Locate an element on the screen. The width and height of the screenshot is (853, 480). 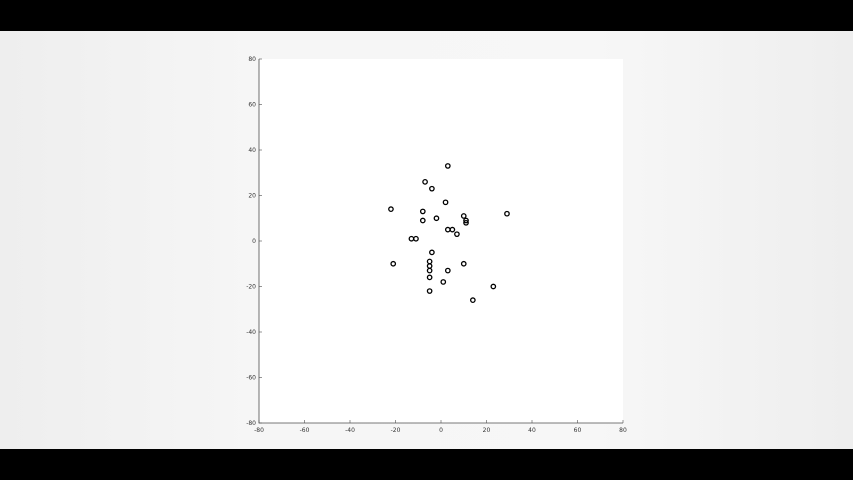
y-tick-label: 40 is located at coordinates (252, 150).